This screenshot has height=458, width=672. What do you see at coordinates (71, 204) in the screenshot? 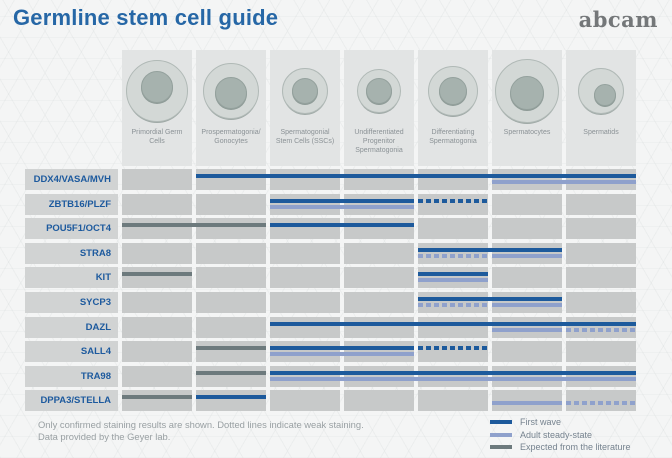
I see `marker-label: ZBTB16/PLZF` at bounding box center [71, 204].